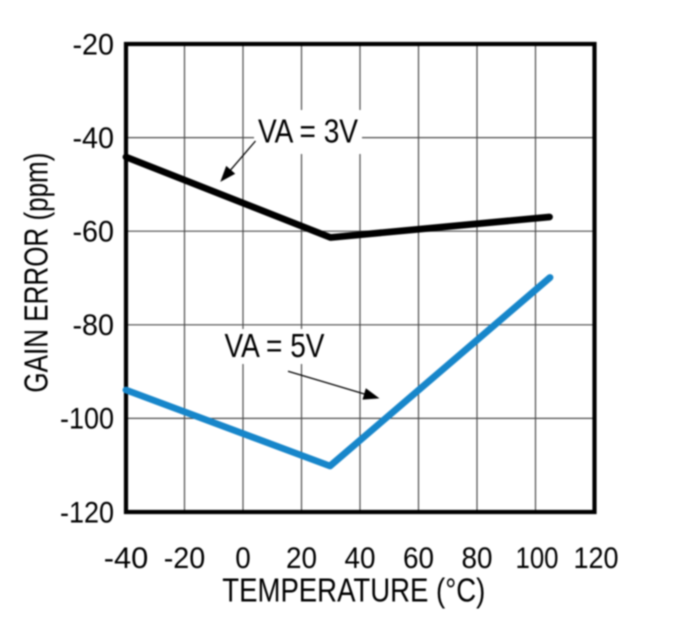  What do you see at coordinates (94, 232) in the screenshot?
I see `svg-text: -60` at bounding box center [94, 232].